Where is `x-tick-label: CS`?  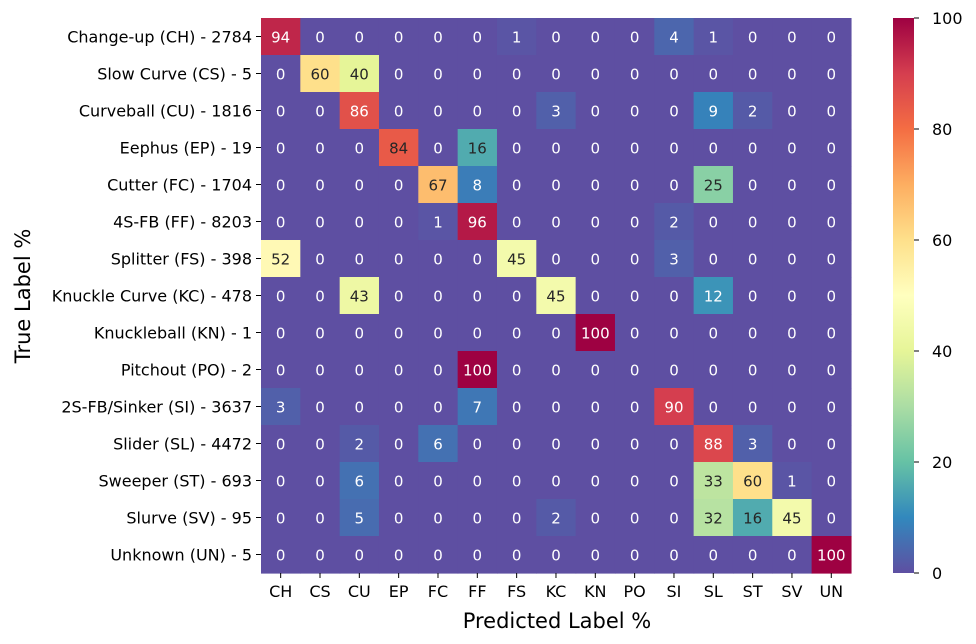 x-tick-label: CS is located at coordinates (319, 591).